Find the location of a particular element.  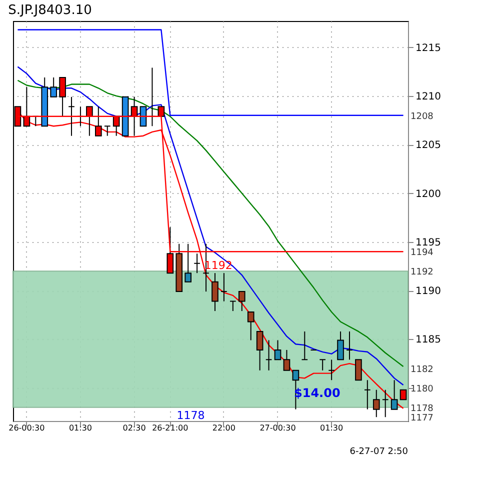

x-tick-label: 27-00:30 is located at coordinates (278, 428).